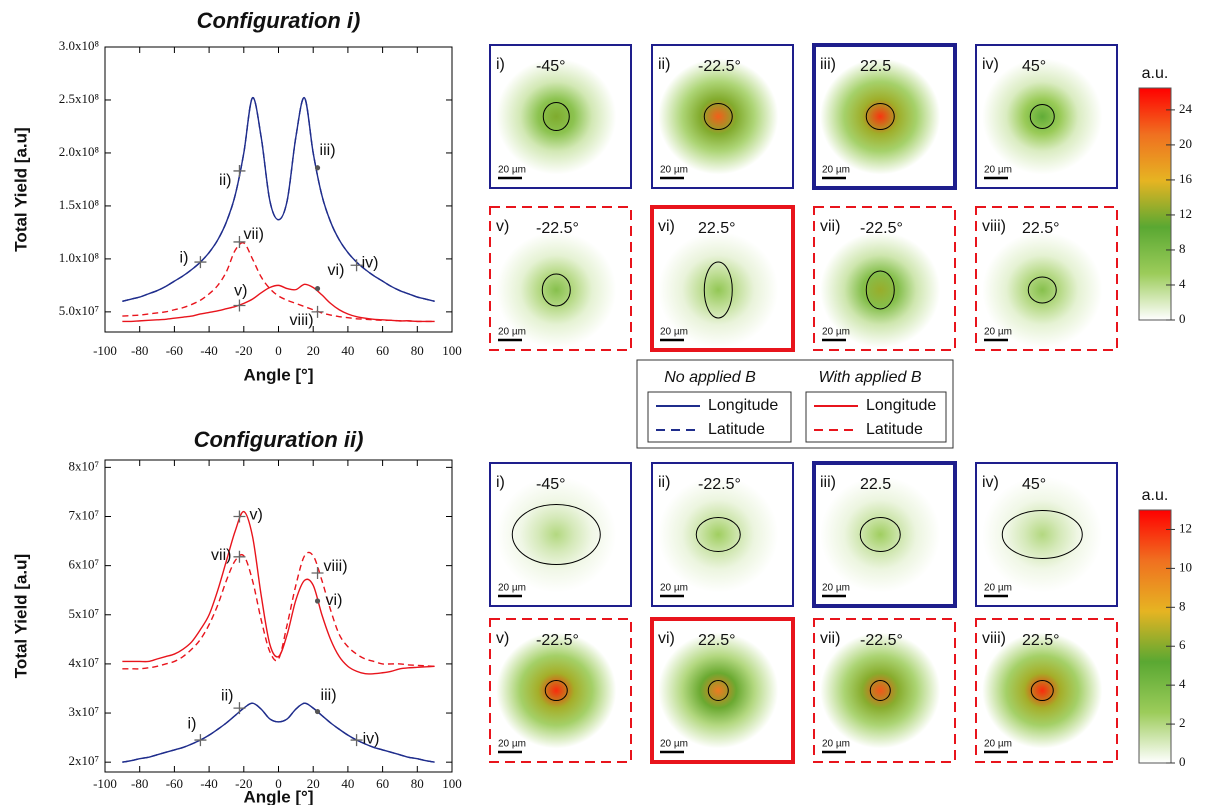 The image size is (1209, 805). I want to click on point-label: vi), so click(334, 600).